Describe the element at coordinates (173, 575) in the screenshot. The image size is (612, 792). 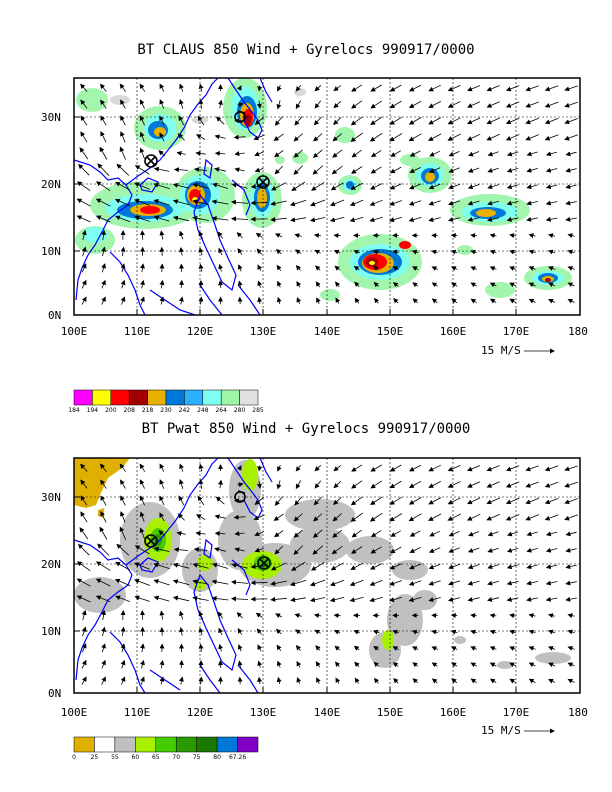
I see `panel-2-coastlines` at that location.